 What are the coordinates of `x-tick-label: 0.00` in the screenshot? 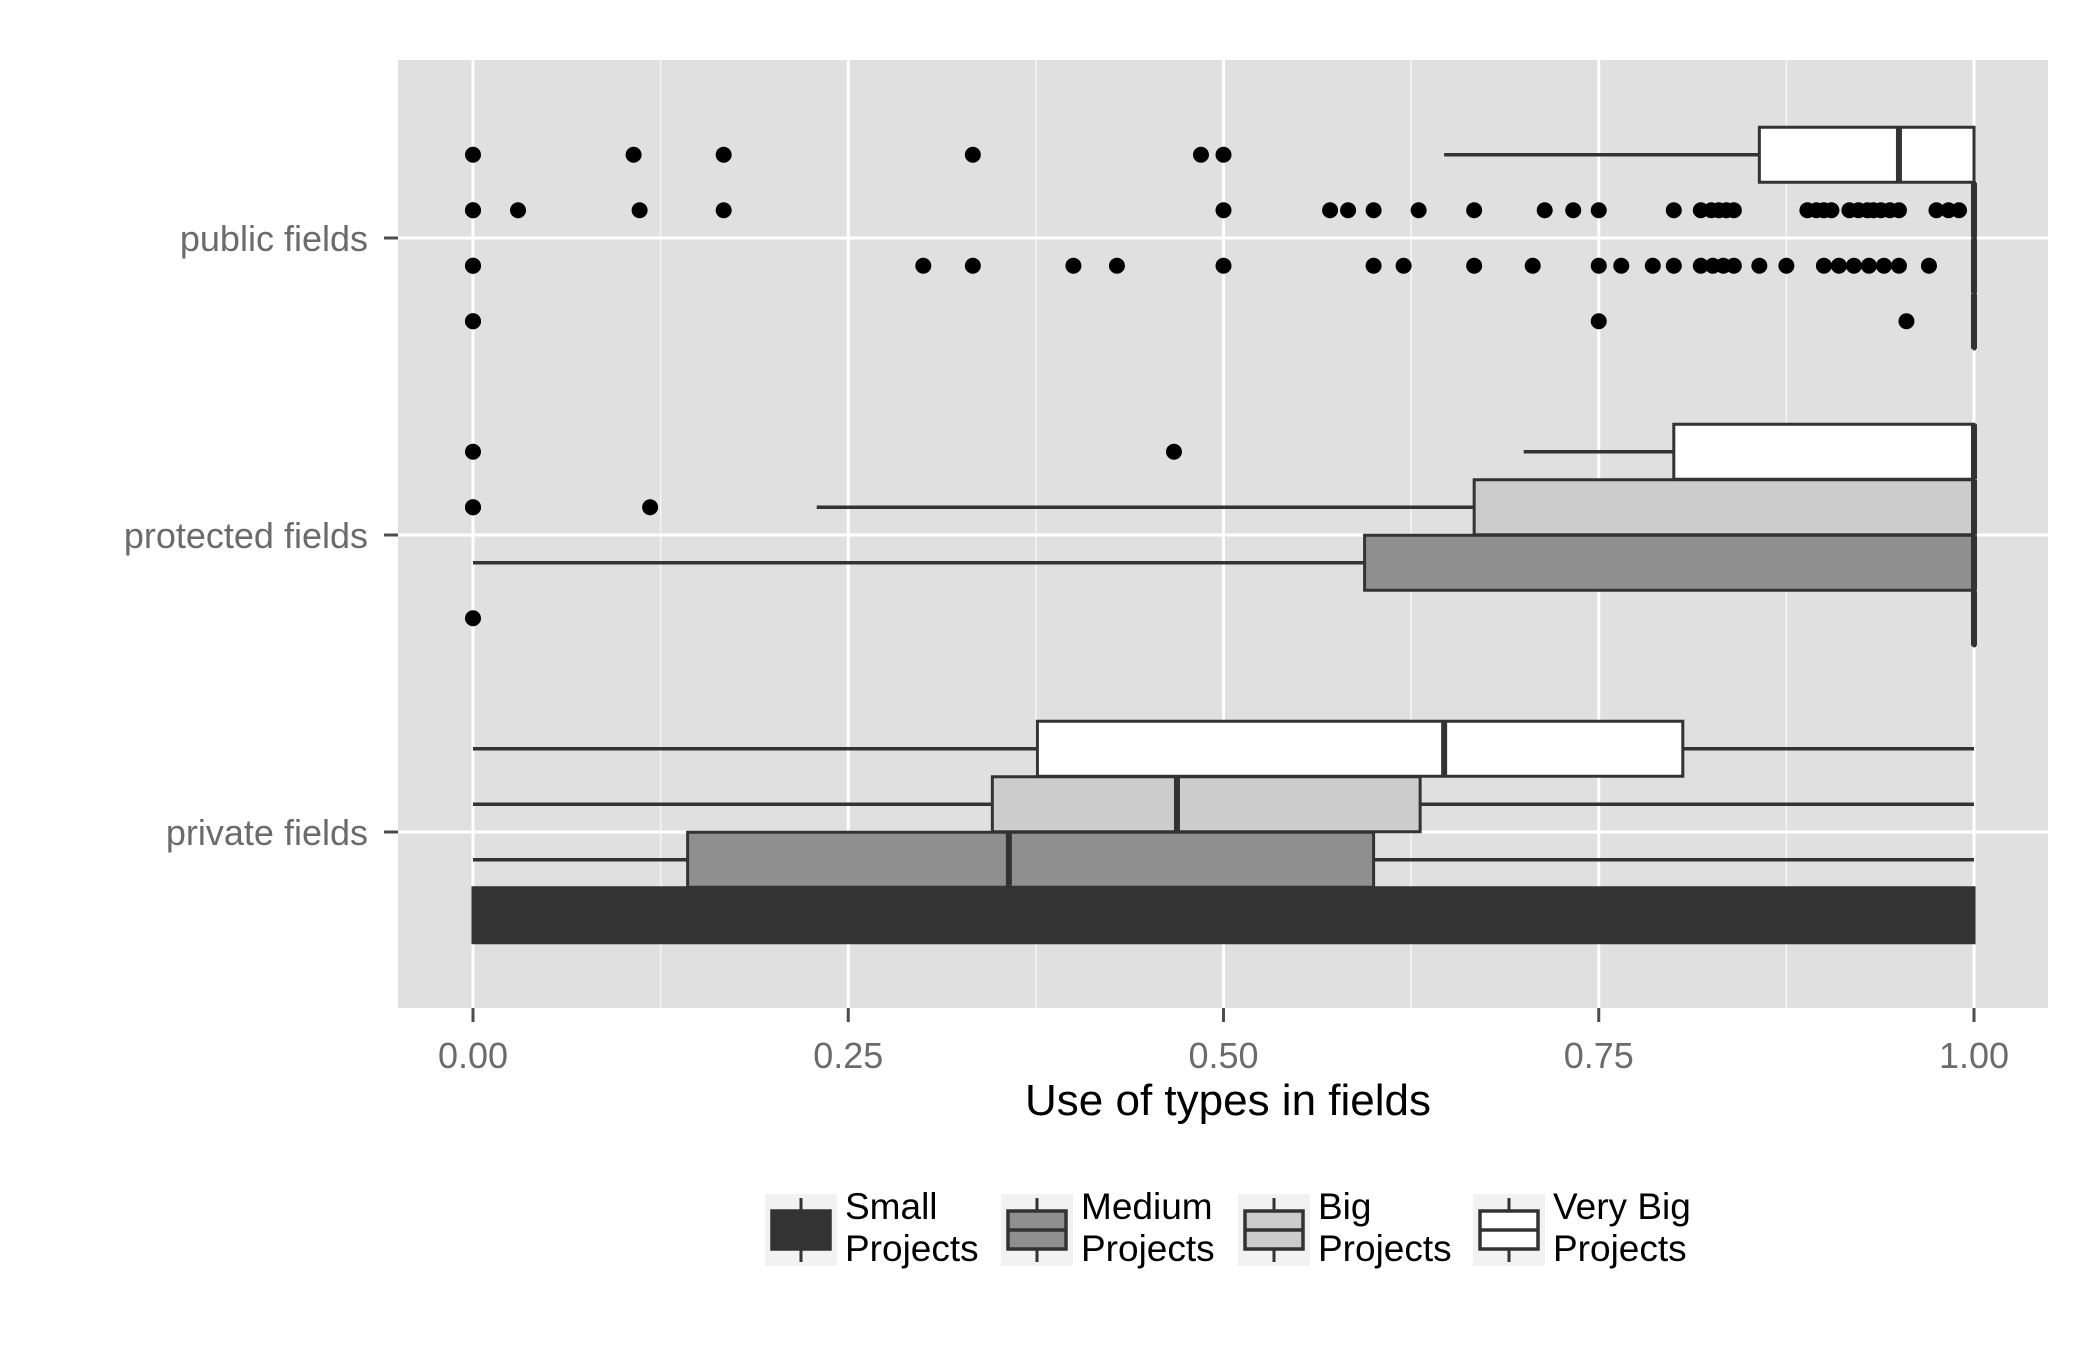 It's located at (473, 1055).